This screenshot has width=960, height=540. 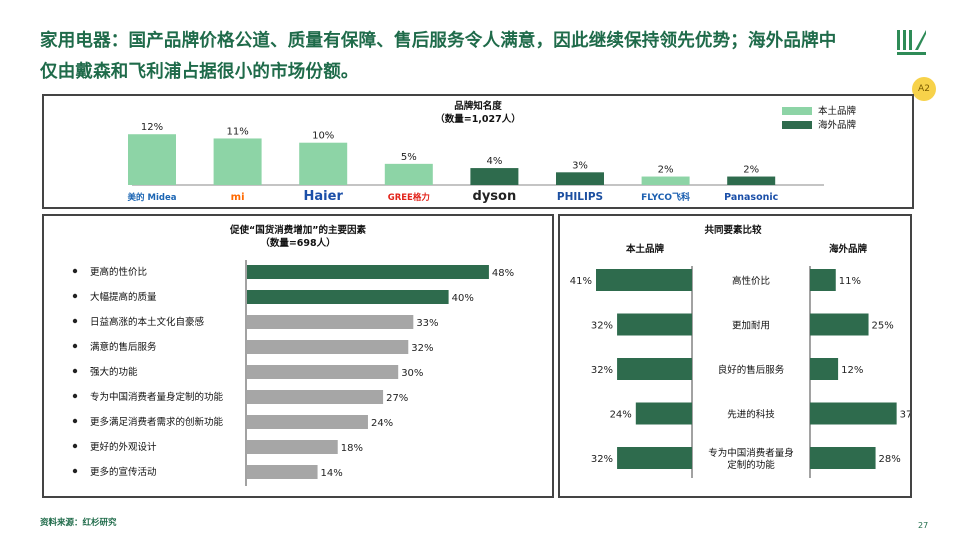 What do you see at coordinates (427, 323) in the screenshot?
I see `data-label-2: 33%` at bounding box center [427, 323].